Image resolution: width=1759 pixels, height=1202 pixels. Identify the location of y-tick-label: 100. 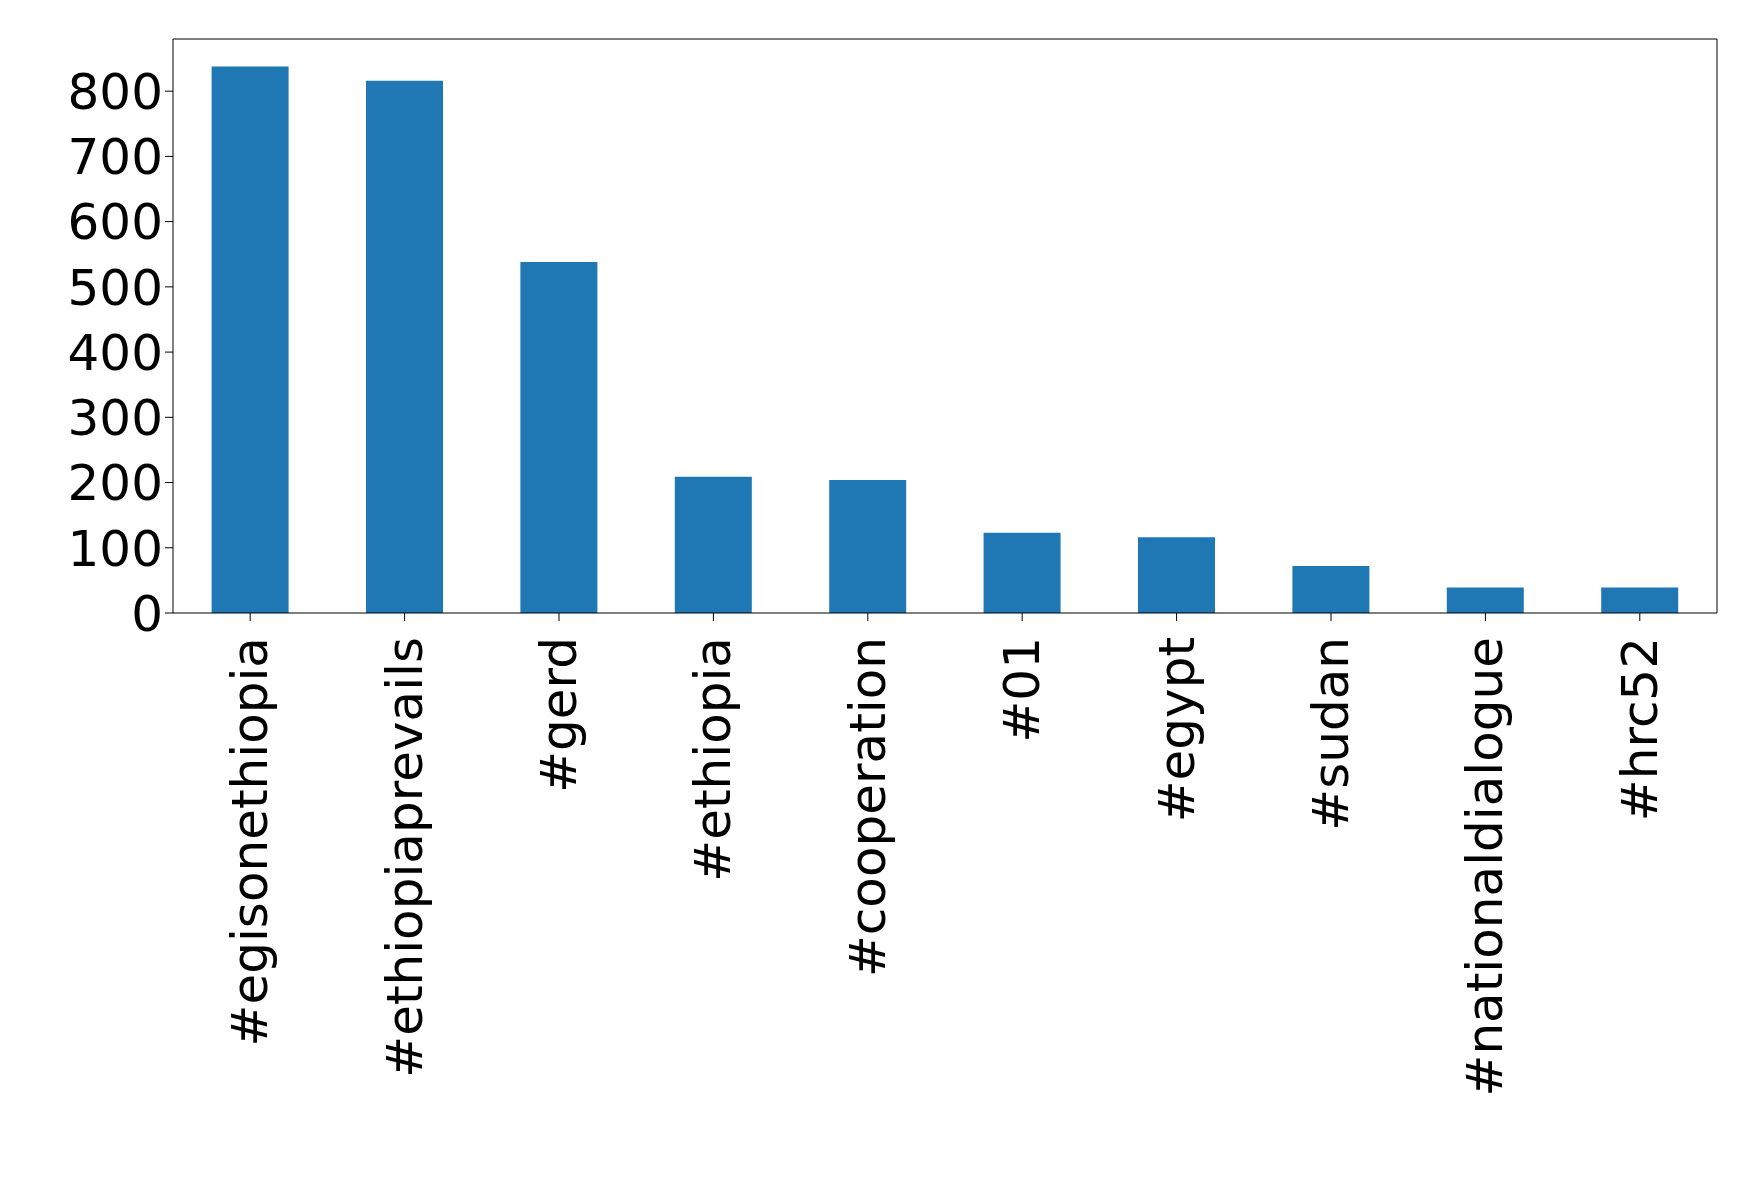
(115, 548).